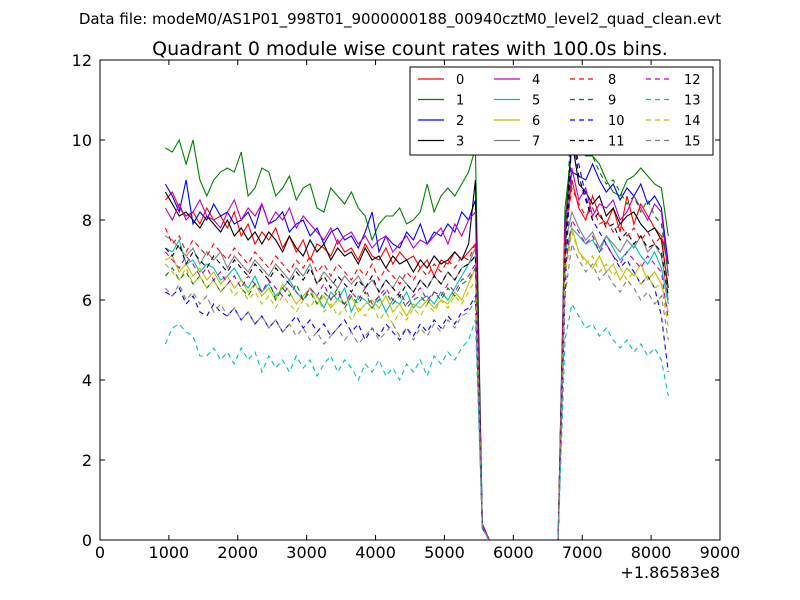  I want to click on y-tick-label-8: 8, so click(87, 220).